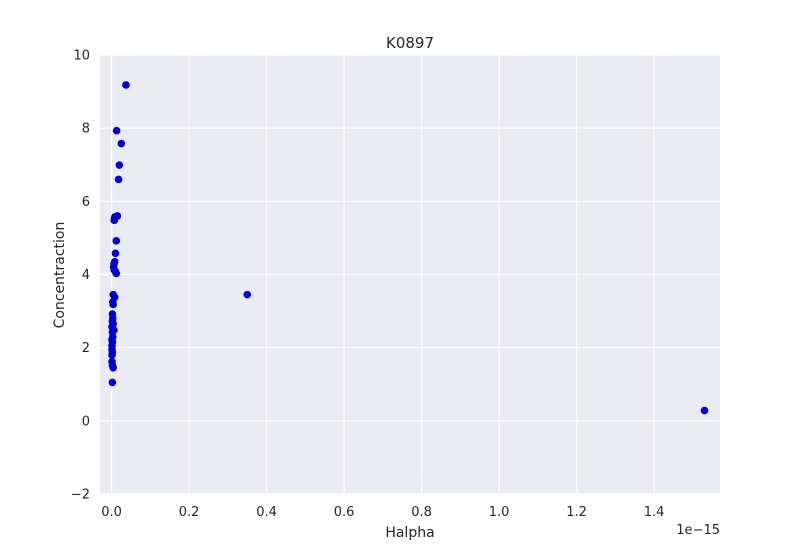 Image resolution: width=800 pixels, height=550 pixels. Describe the element at coordinates (576, 512) in the screenshot. I see `x-tick-label: 1.2` at that location.